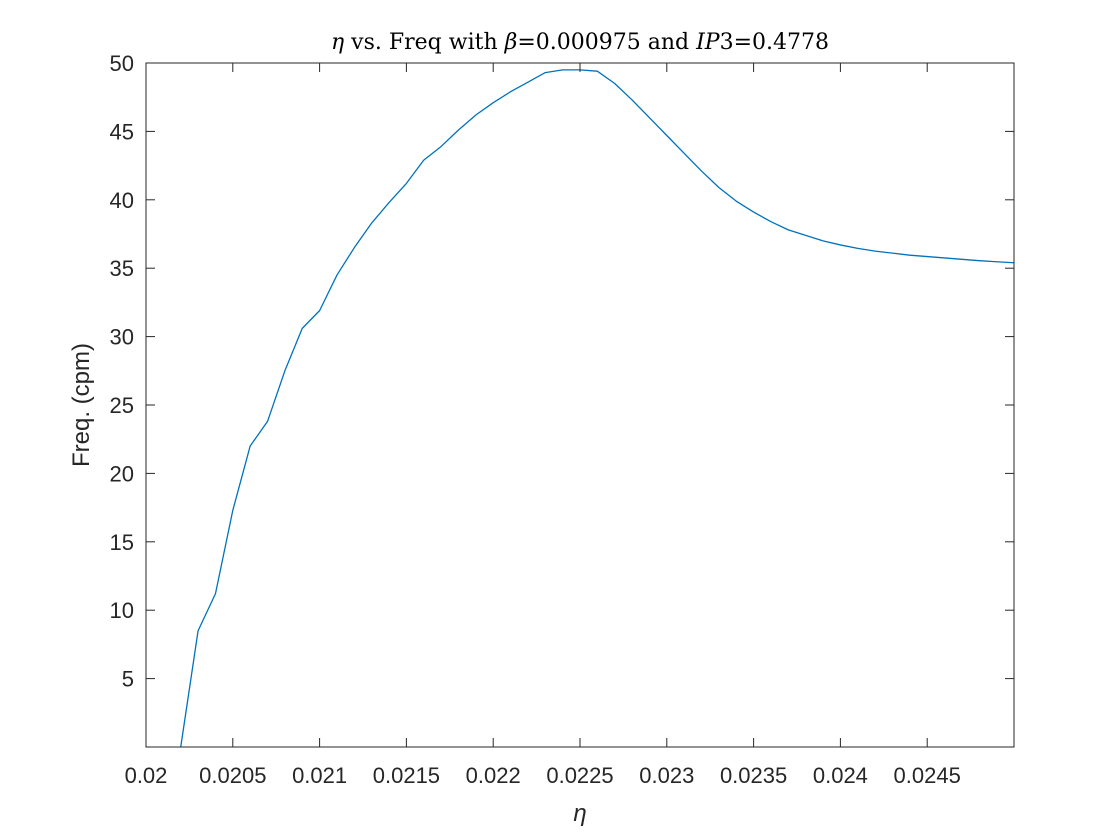  I want to click on x-tick-label: 0.023, so click(666, 775).